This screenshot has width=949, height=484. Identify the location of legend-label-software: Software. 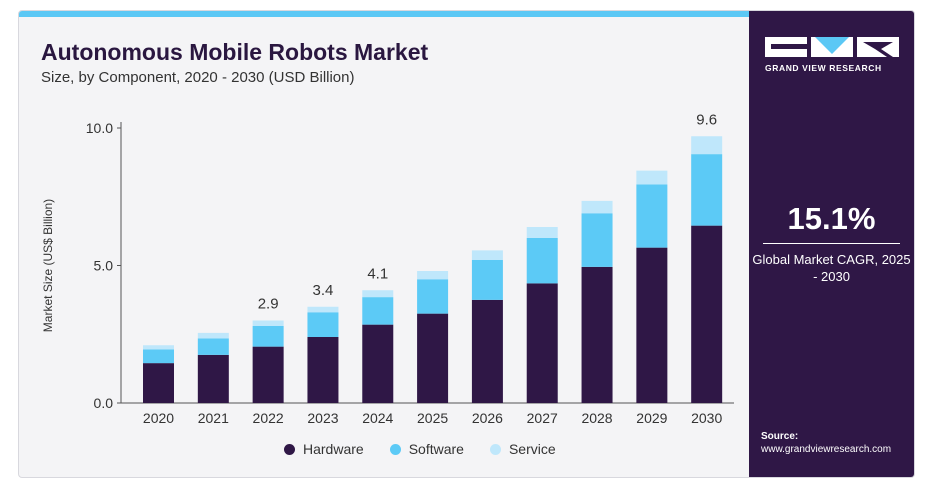
(436, 449).